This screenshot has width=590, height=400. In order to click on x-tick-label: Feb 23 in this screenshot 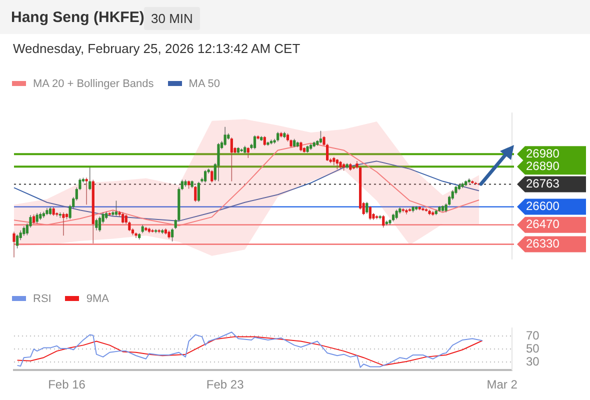, I will do `click(225, 385)`.